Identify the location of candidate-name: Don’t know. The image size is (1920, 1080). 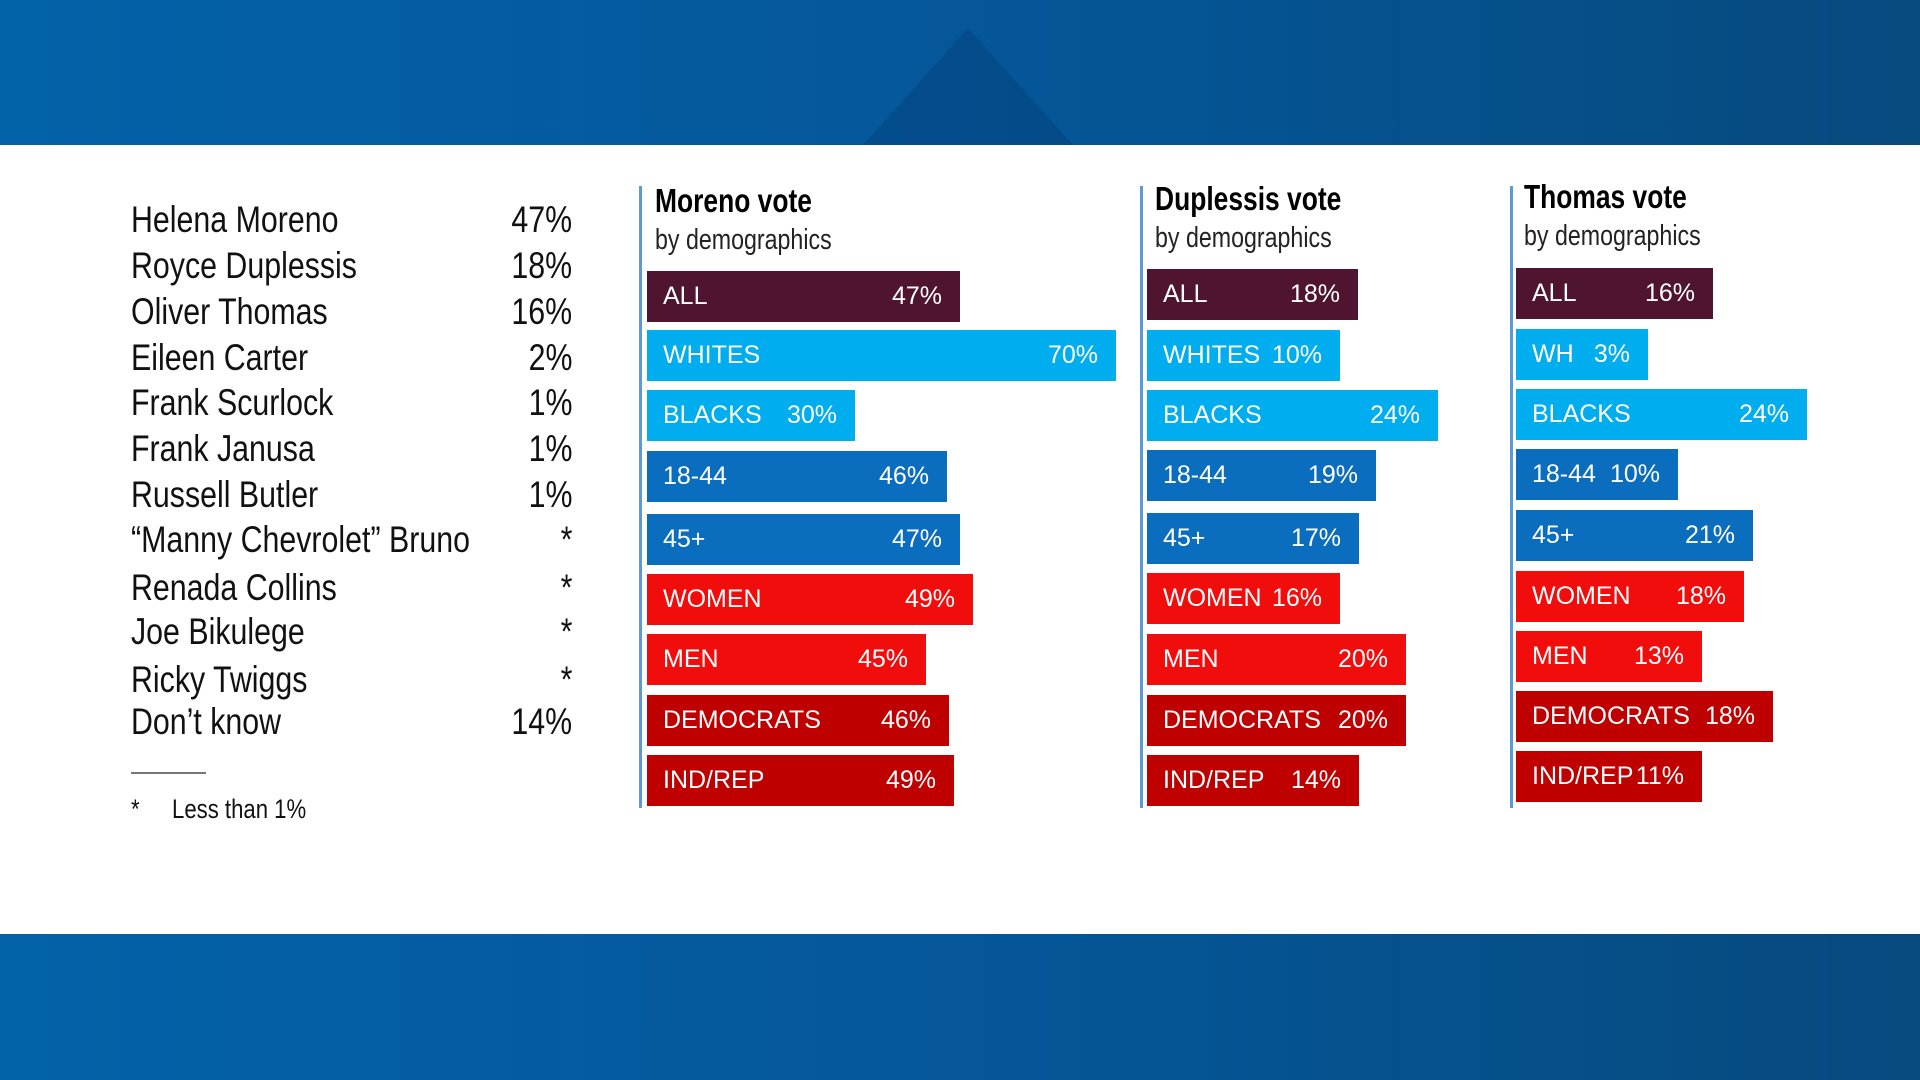
(206, 721).